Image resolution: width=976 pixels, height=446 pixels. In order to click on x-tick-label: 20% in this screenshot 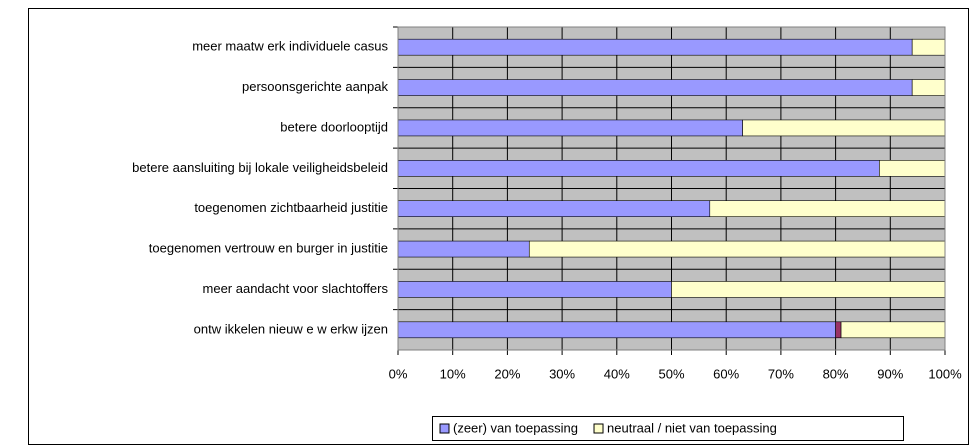, I will do `click(507, 373)`.